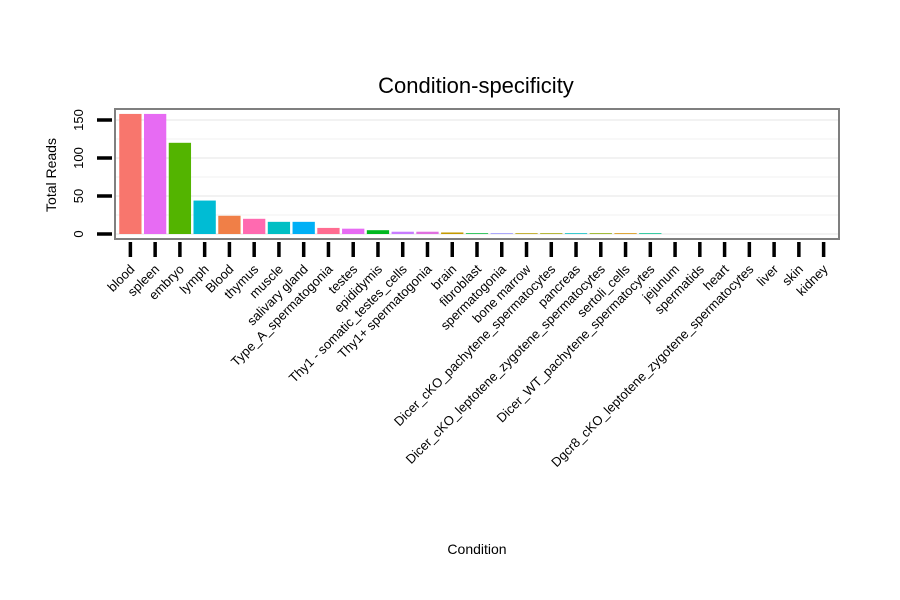  Describe the element at coordinates (476, 85) in the screenshot. I see `chart-title: Condition-specificity` at that location.